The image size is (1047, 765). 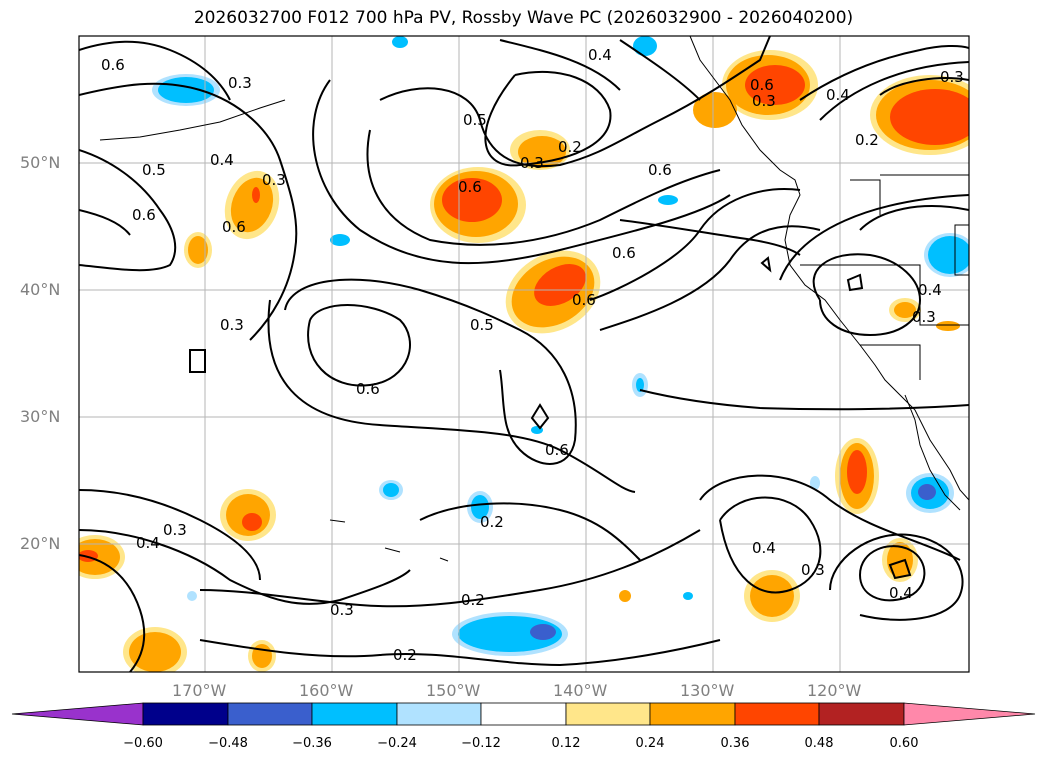 What do you see at coordinates (819, 743) in the screenshot?
I see `colorbar-tick: 0.48` at bounding box center [819, 743].